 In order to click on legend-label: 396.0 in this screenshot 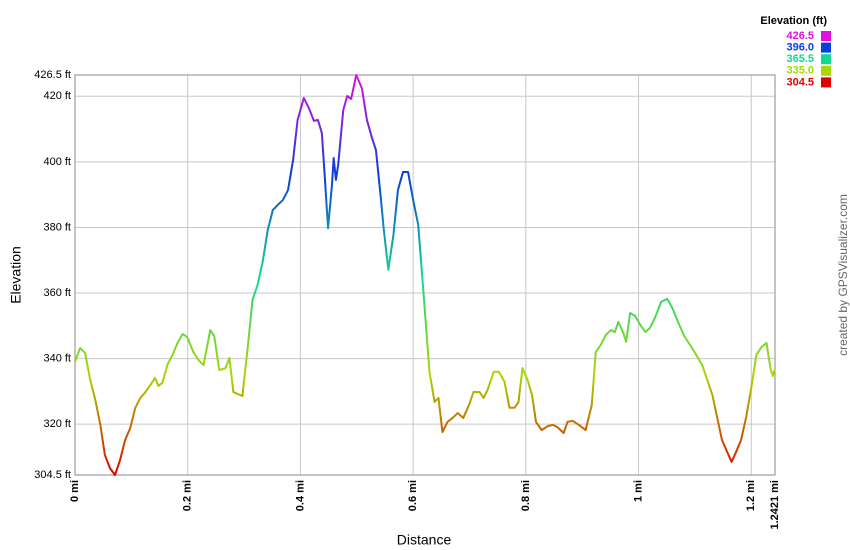, I will do `click(800, 48)`.